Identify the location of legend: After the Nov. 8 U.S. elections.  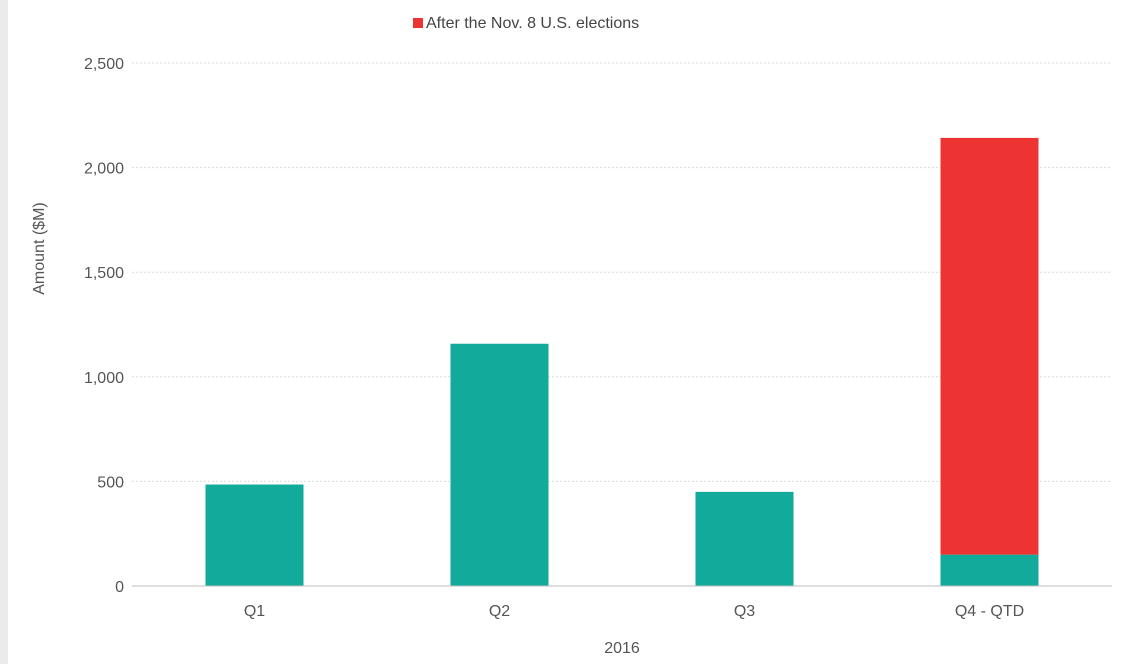
(526, 23).